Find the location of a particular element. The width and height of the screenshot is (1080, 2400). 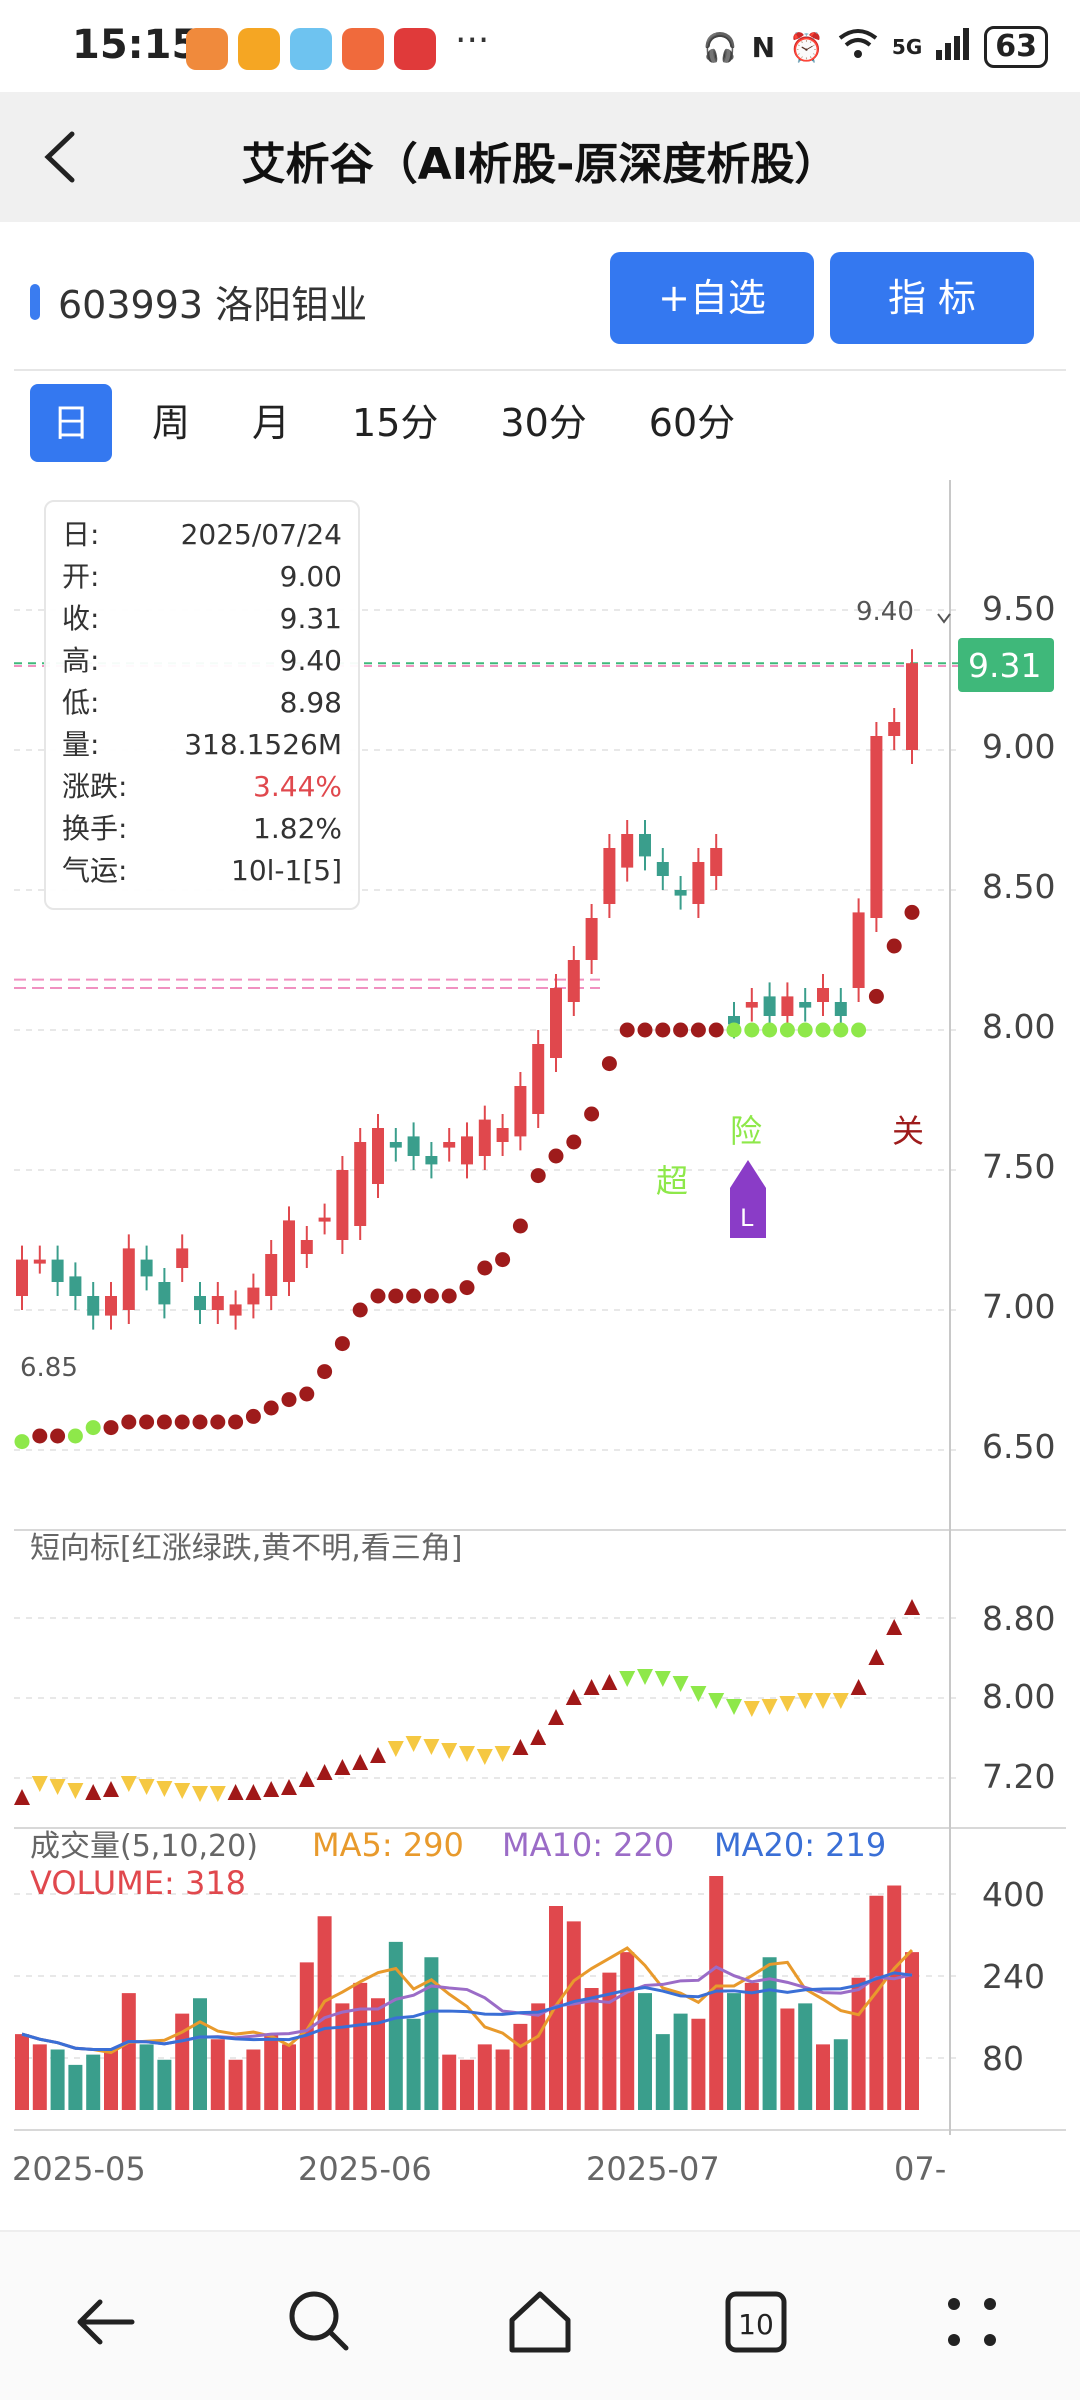

info-row: 涨跌: 3.44% is located at coordinates (202, 787).